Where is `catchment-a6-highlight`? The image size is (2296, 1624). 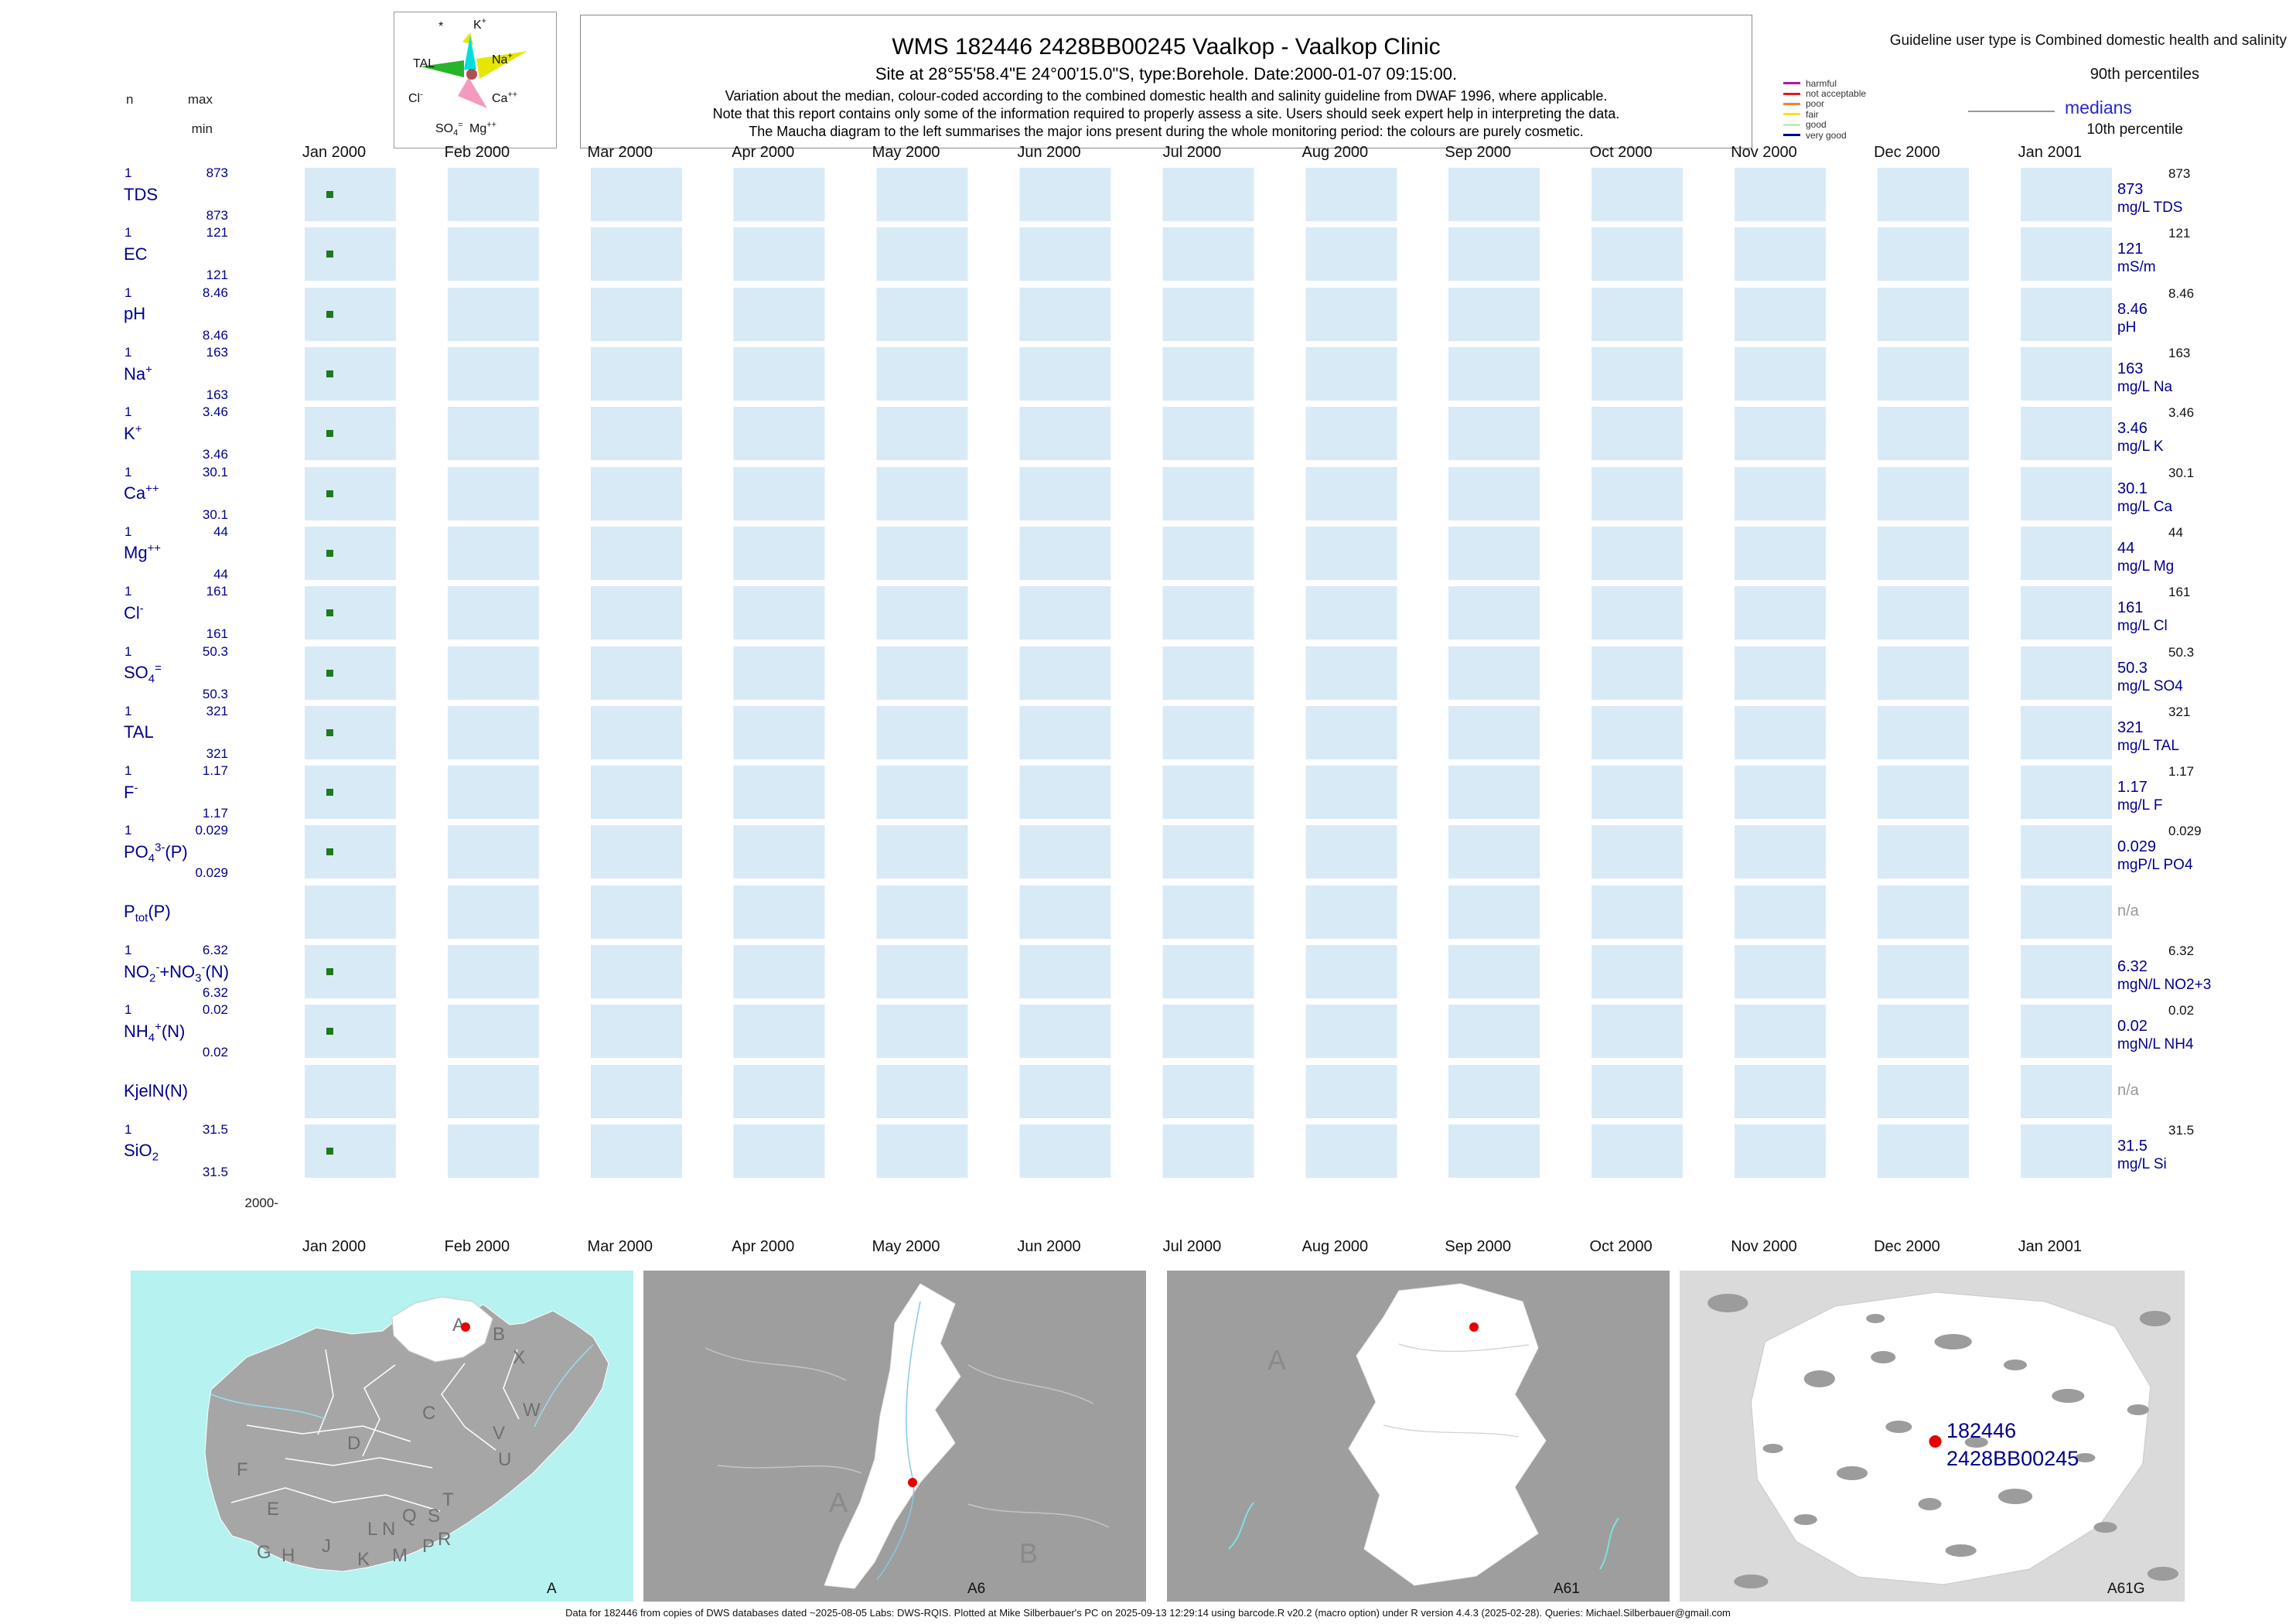
catchment-a6-highlight is located at coordinates (892, 1436).